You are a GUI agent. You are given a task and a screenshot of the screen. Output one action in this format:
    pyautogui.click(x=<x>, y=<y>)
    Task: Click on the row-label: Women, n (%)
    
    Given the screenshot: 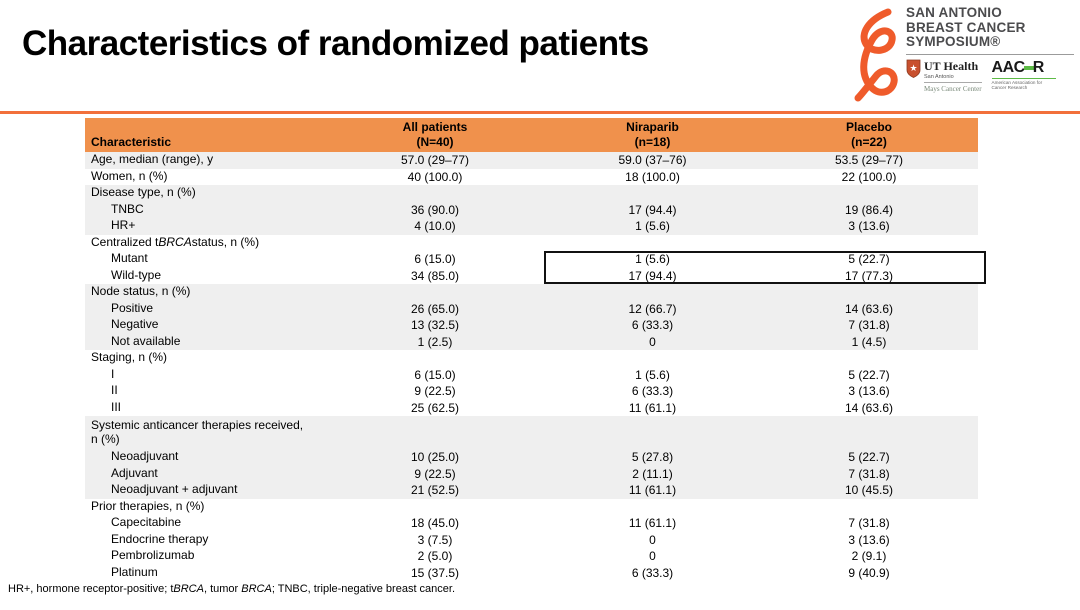 What is the action you would take?
    pyautogui.click(x=129, y=175)
    